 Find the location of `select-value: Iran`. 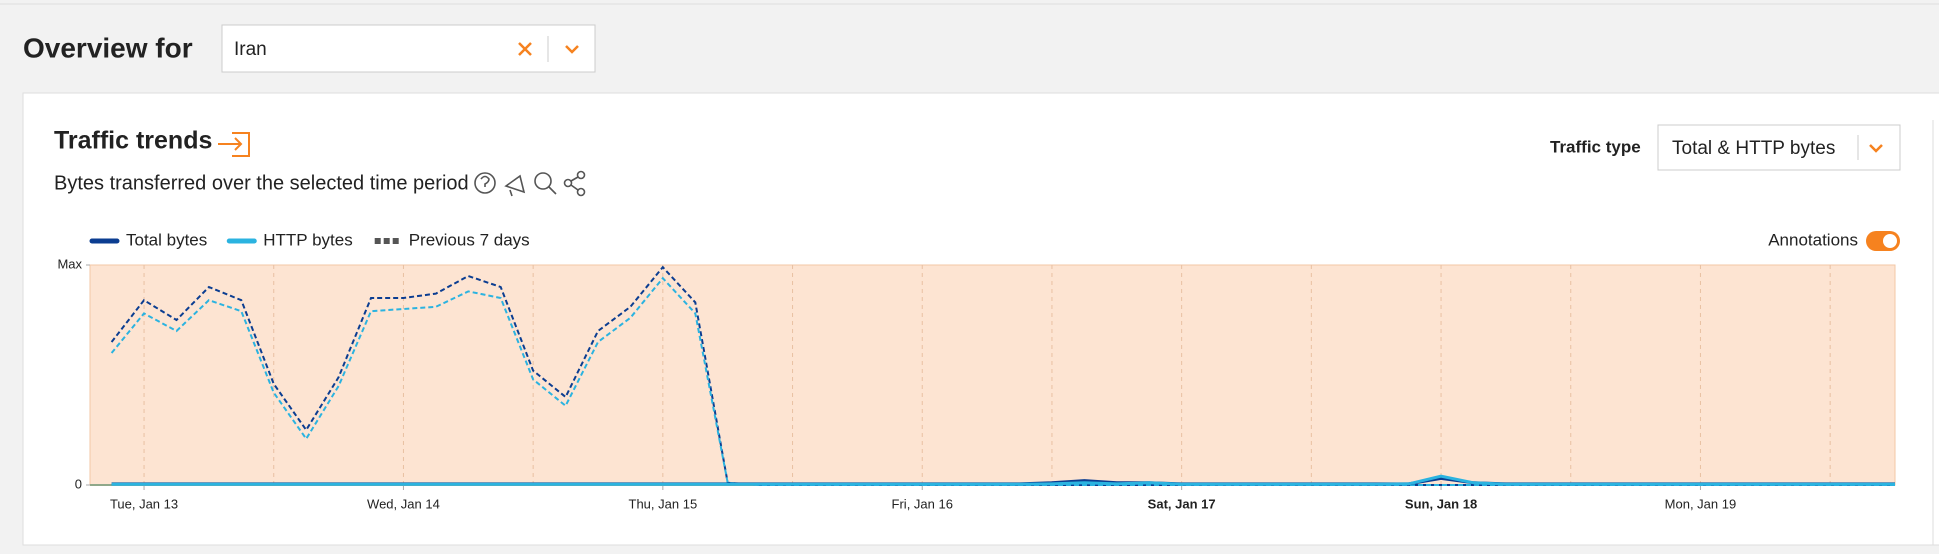

select-value: Iran is located at coordinates (250, 49).